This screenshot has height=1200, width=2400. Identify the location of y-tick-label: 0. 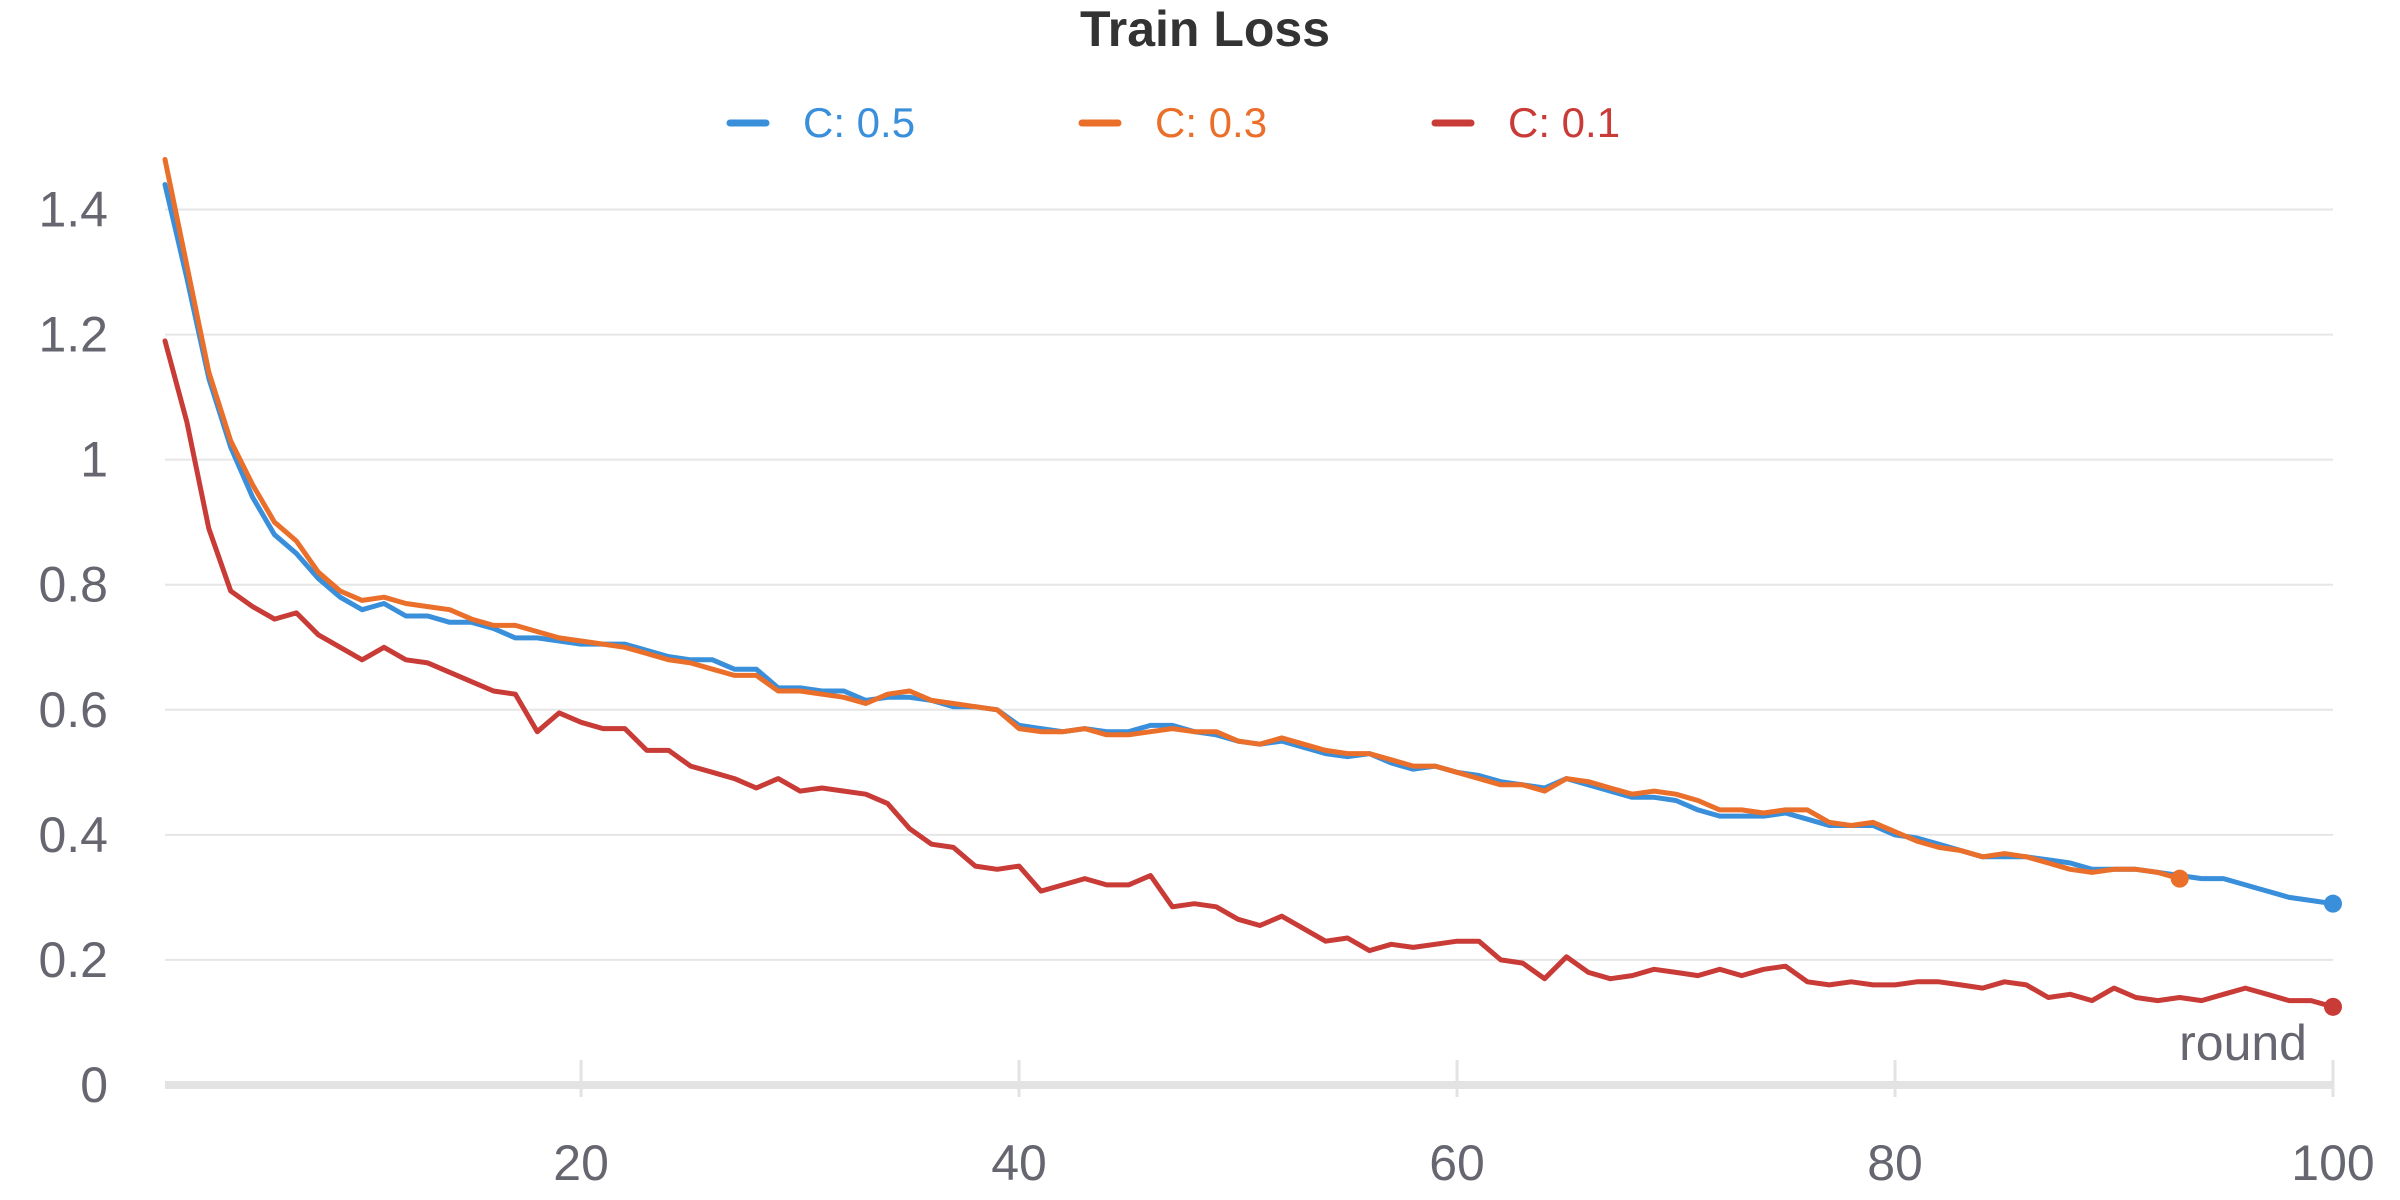
(94, 1085).